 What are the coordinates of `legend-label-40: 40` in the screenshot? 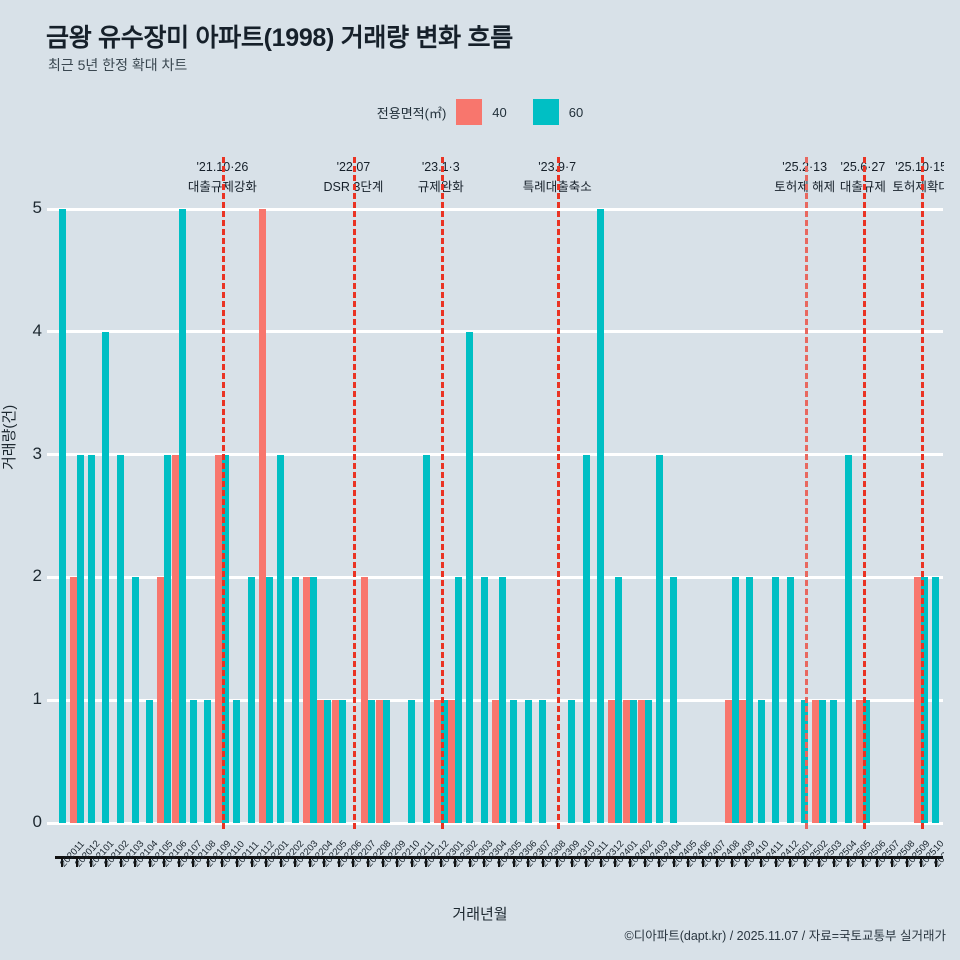 It's located at (499, 112).